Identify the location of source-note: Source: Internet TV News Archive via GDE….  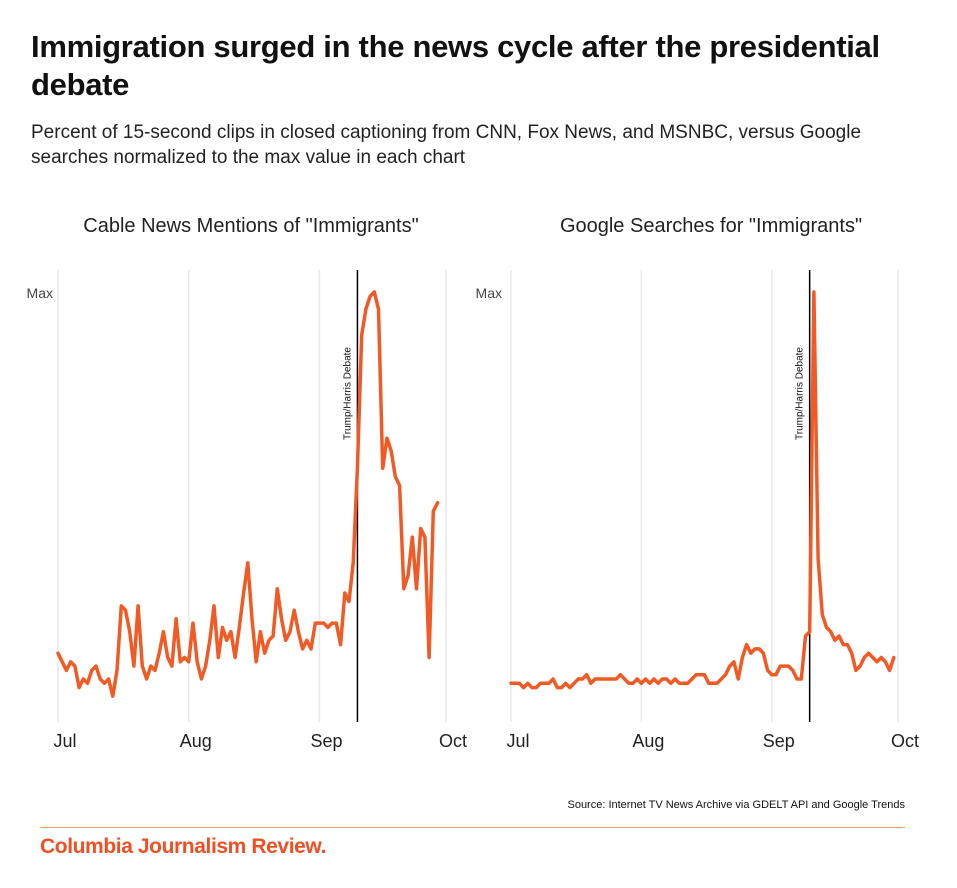
(736, 805).